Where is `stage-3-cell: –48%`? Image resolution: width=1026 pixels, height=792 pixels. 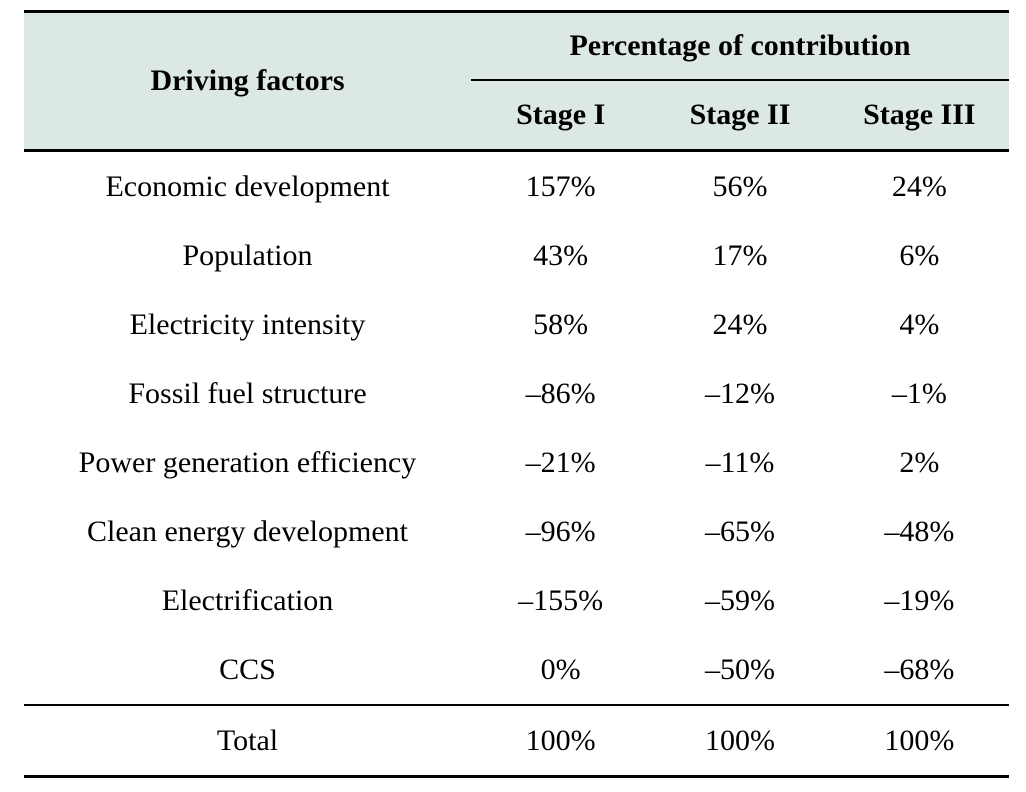 stage-3-cell: –48% is located at coordinates (919, 531).